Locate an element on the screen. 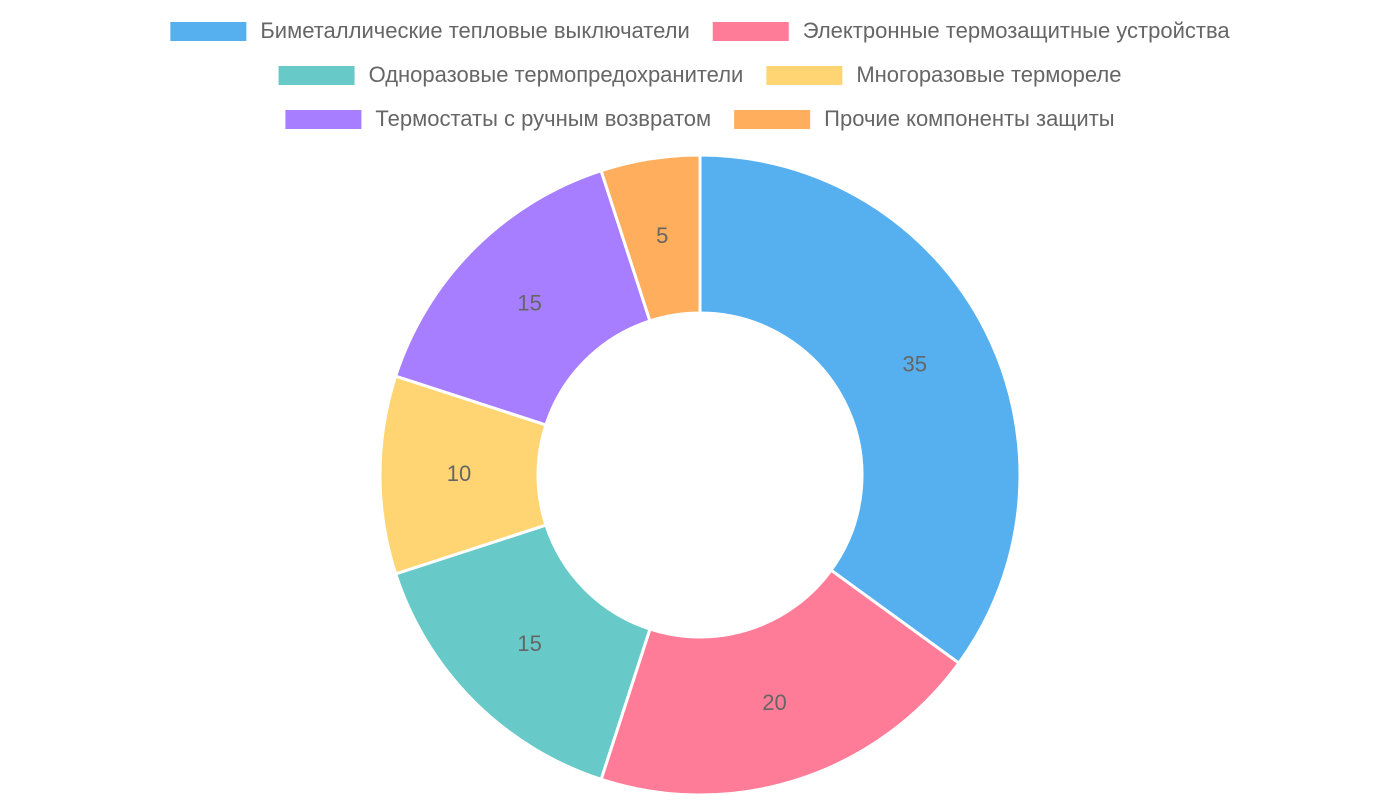 This screenshot has height=800, width=1400. legend-item: Электронные термозащитные устройства is located at coordinates (971, 30).